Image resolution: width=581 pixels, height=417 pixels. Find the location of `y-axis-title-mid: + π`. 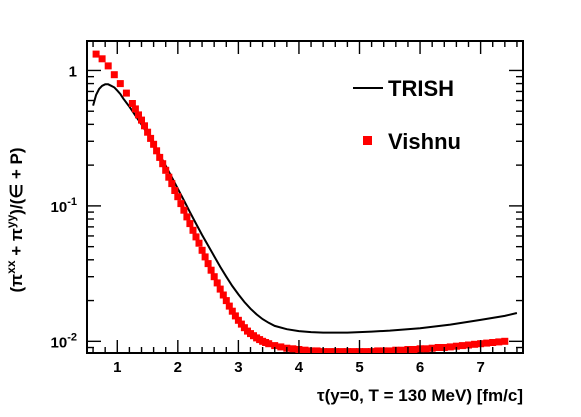

y-axis-title-mid: + π is located at coordinates (16, 244).